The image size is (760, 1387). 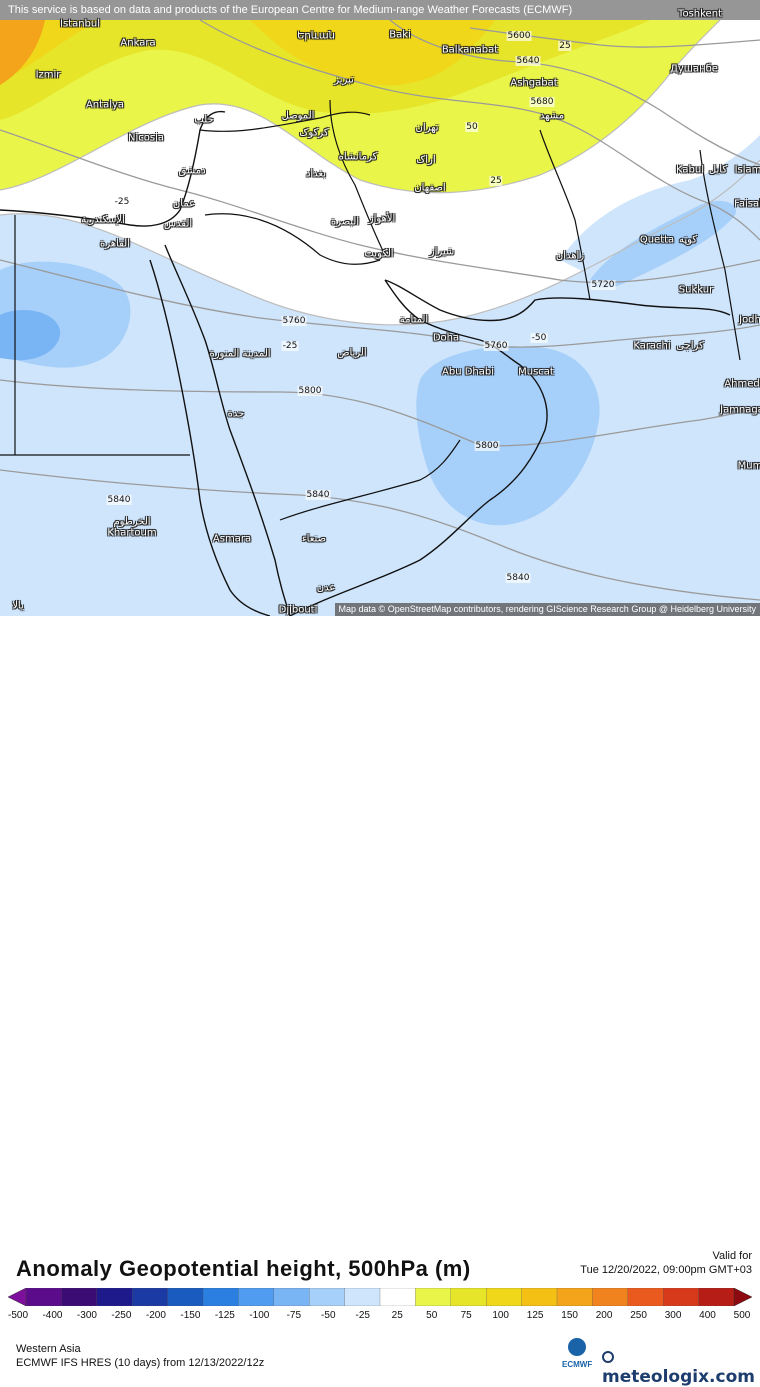 What do you see at coordinates (397, 1315) in the screenshot?
I see `colorbar-tick-label: 25` at bounding box center [397, 1315].